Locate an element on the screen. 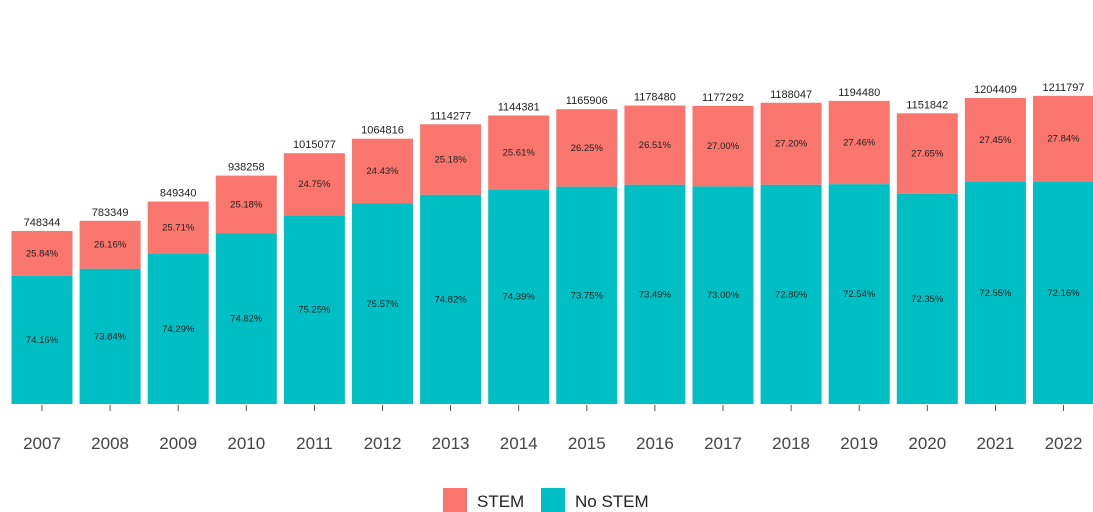 The image size is (1093, 512). x-tick-label-2007: 2007 is located at coordinates (42, 443).